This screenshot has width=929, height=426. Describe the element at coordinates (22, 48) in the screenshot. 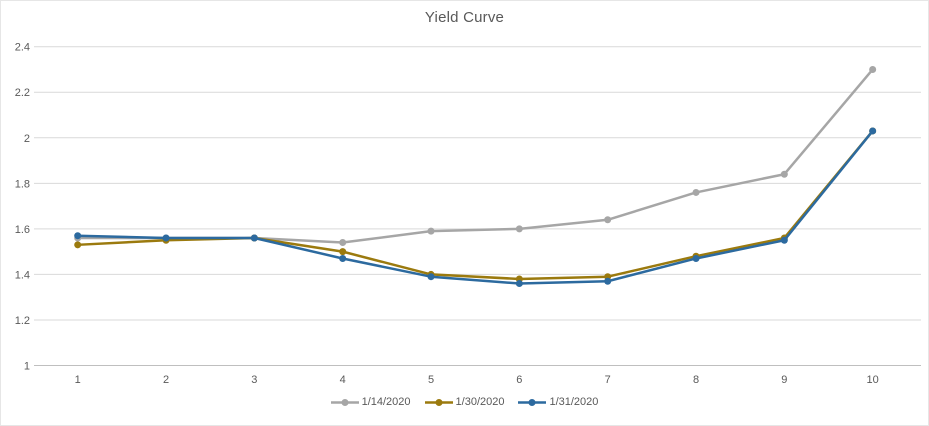

I see `y-axis-tick-label: 2.4` at that location.